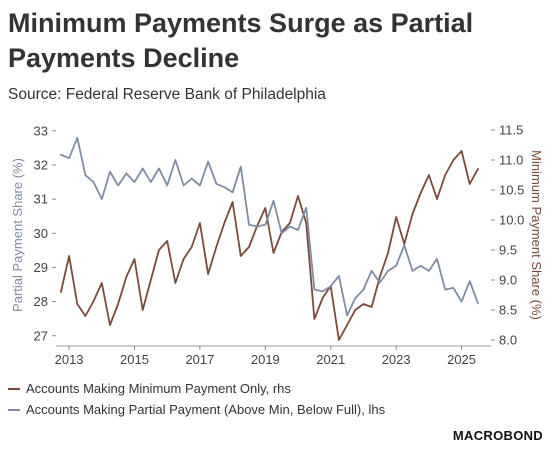 This screenshot has height=454, width=553. Describe the element at coordinates (14, 388) in the screenshot. I see `legend-swatch-minimum` at that location.